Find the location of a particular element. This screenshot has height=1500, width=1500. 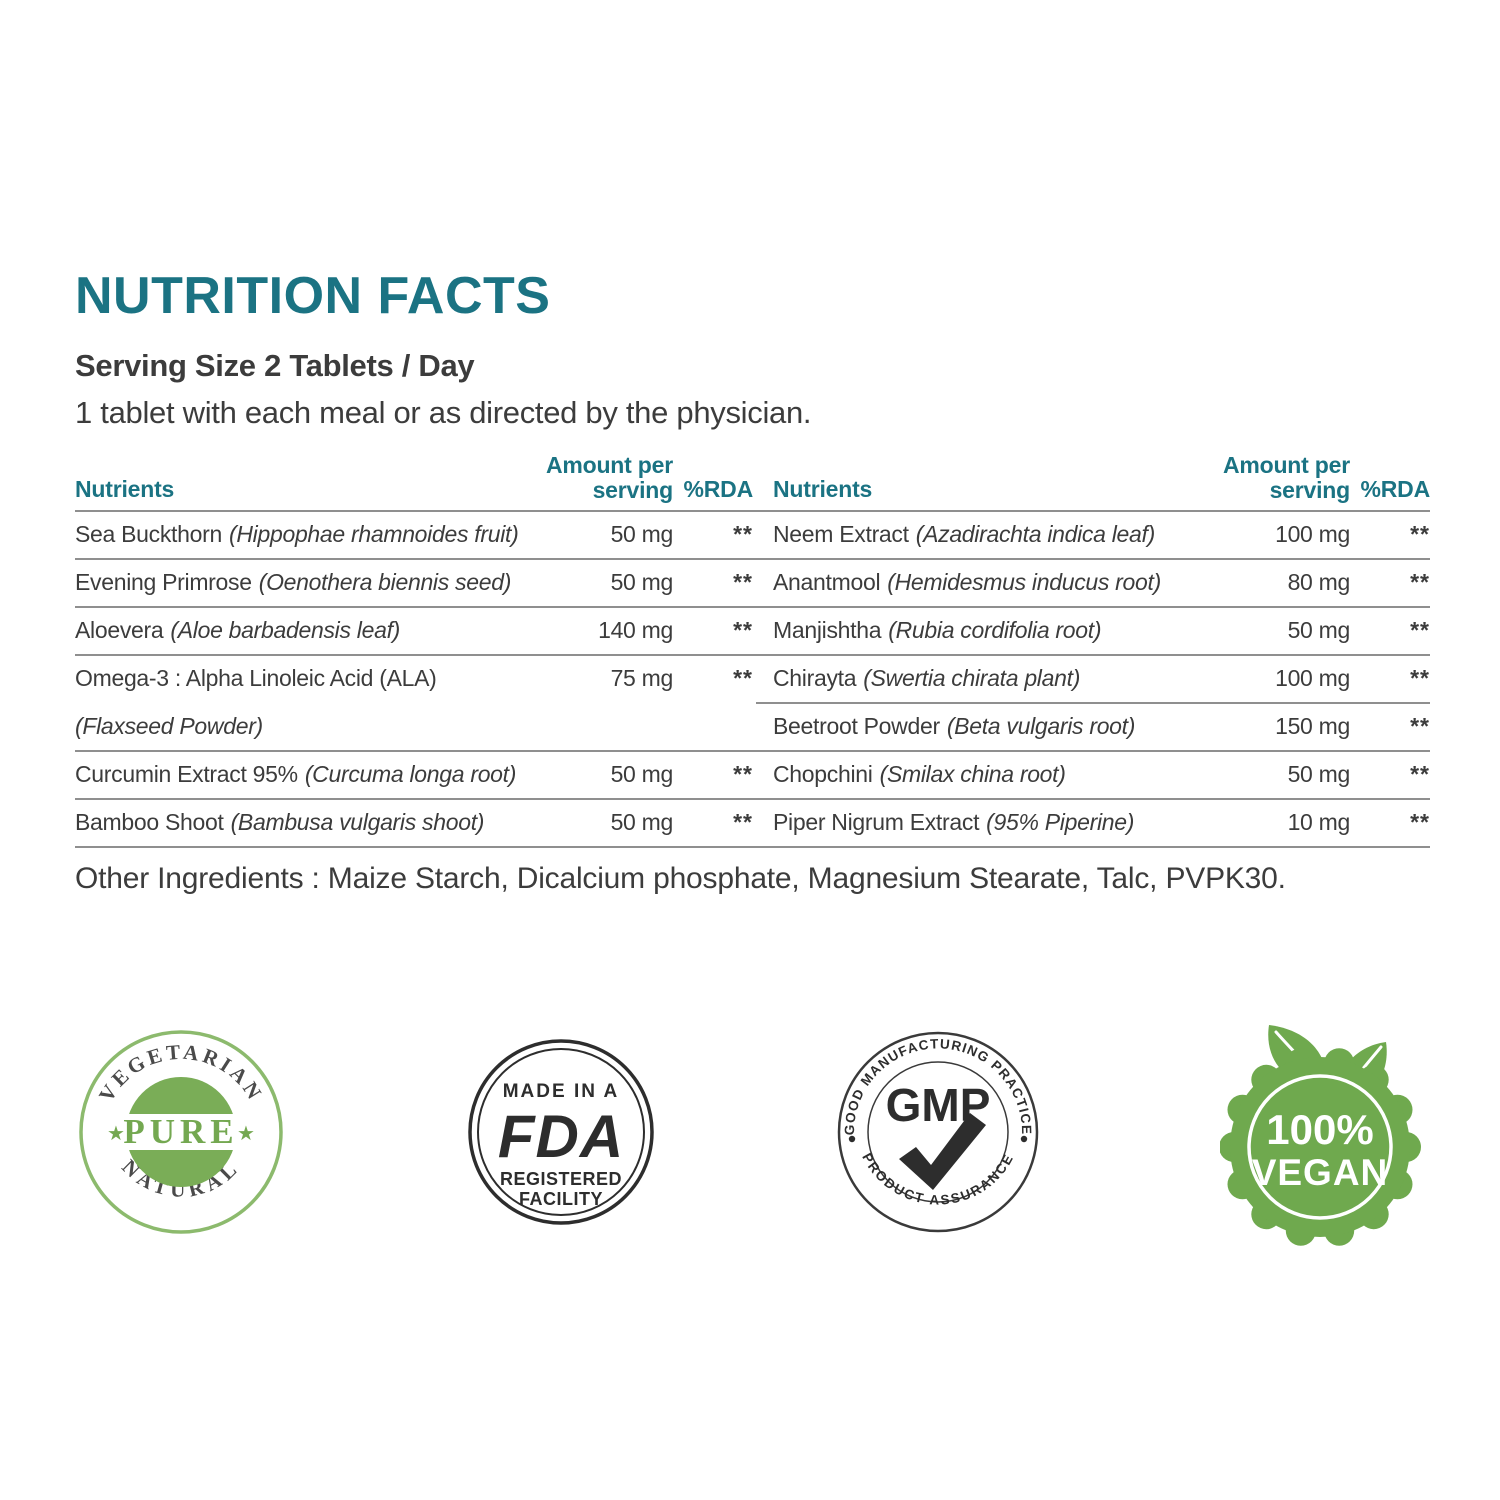

nutrient-name: Beetroot Powder is located at coordinates (856, 725).